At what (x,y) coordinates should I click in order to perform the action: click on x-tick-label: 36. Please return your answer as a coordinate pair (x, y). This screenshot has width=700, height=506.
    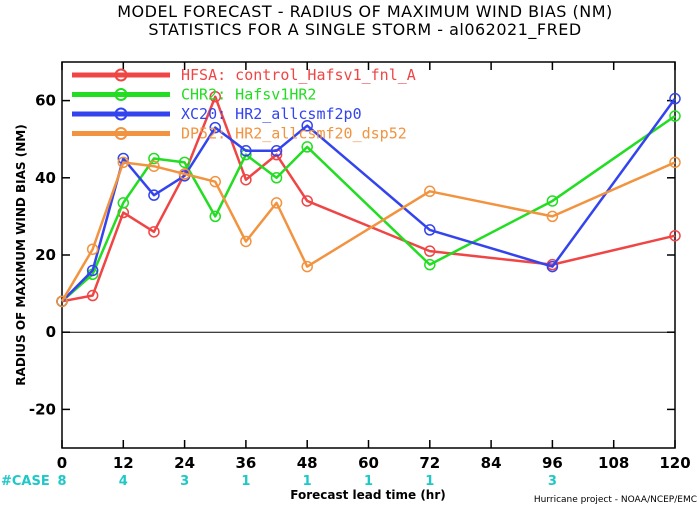
    Looking at the image, I should click on (245, 463).